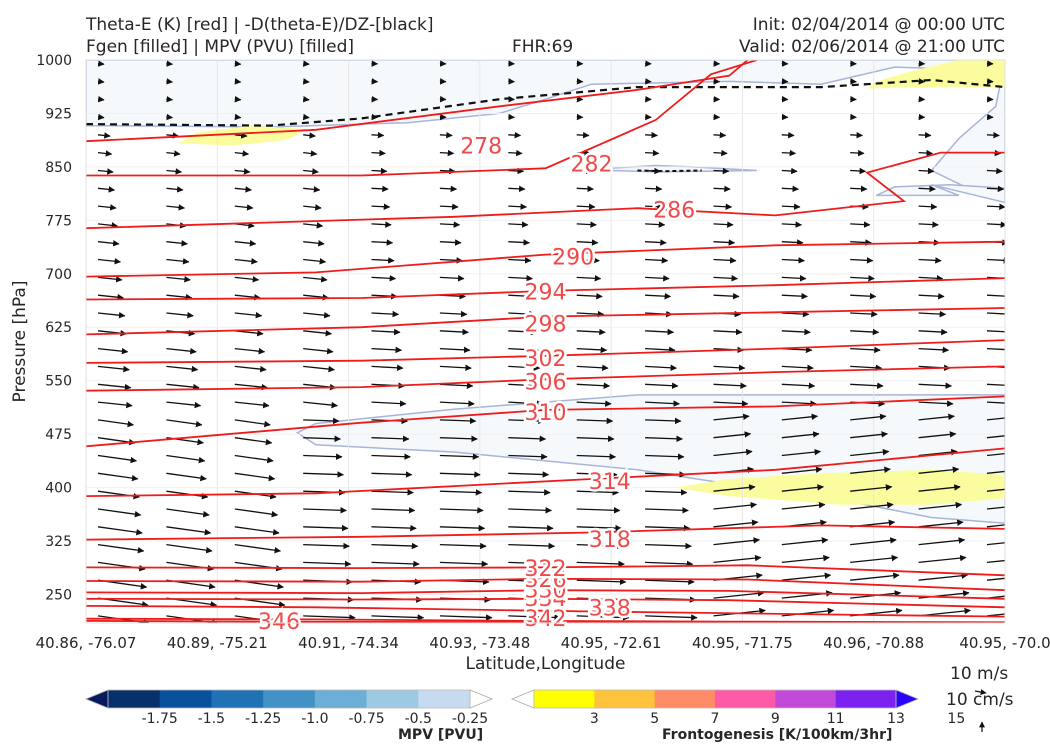 This screenshot has height=750, width=1050. I want to click on mpv-colorbar-frame, so click(289, 699).